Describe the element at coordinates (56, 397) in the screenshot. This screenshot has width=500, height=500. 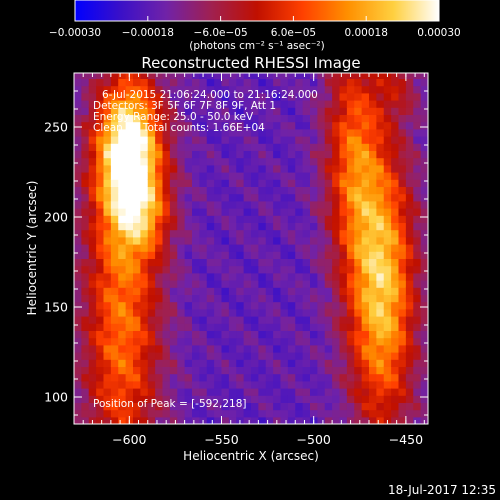
I see `y-tick-label: 100` at that location.